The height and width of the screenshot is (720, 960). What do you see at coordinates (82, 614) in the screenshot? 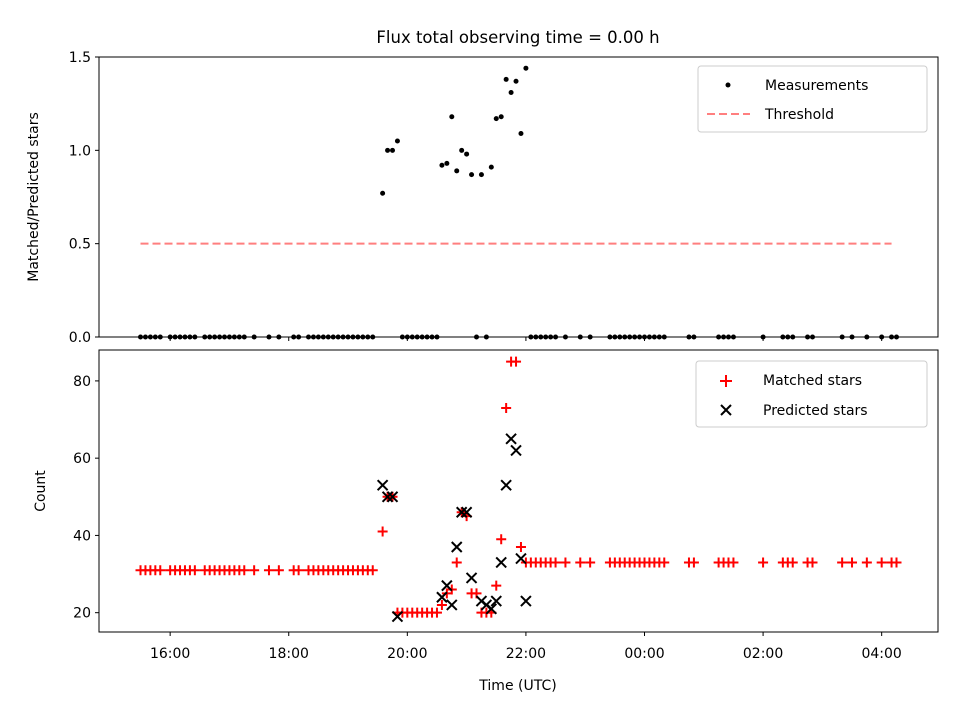
I see `bottom-y-tick-label: 20` at bounding box center [82, 614].